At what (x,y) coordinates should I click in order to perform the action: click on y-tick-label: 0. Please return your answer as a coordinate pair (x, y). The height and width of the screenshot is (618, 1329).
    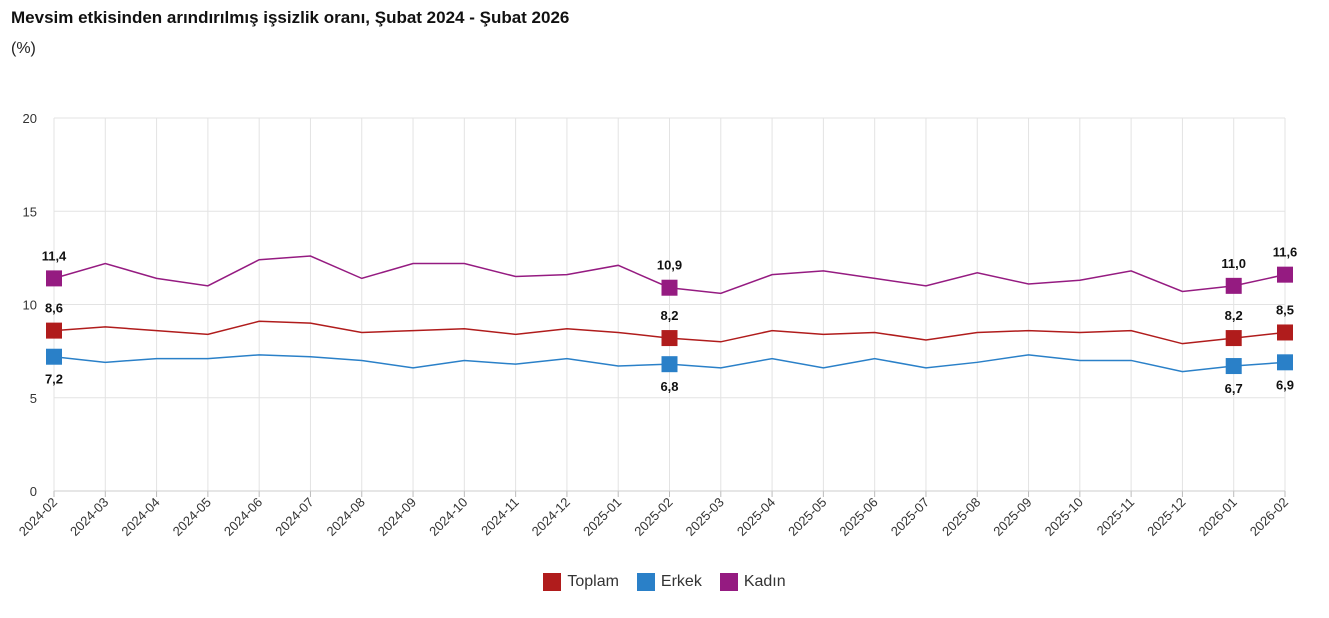
    Looking at the image, I should click on (33, 491).